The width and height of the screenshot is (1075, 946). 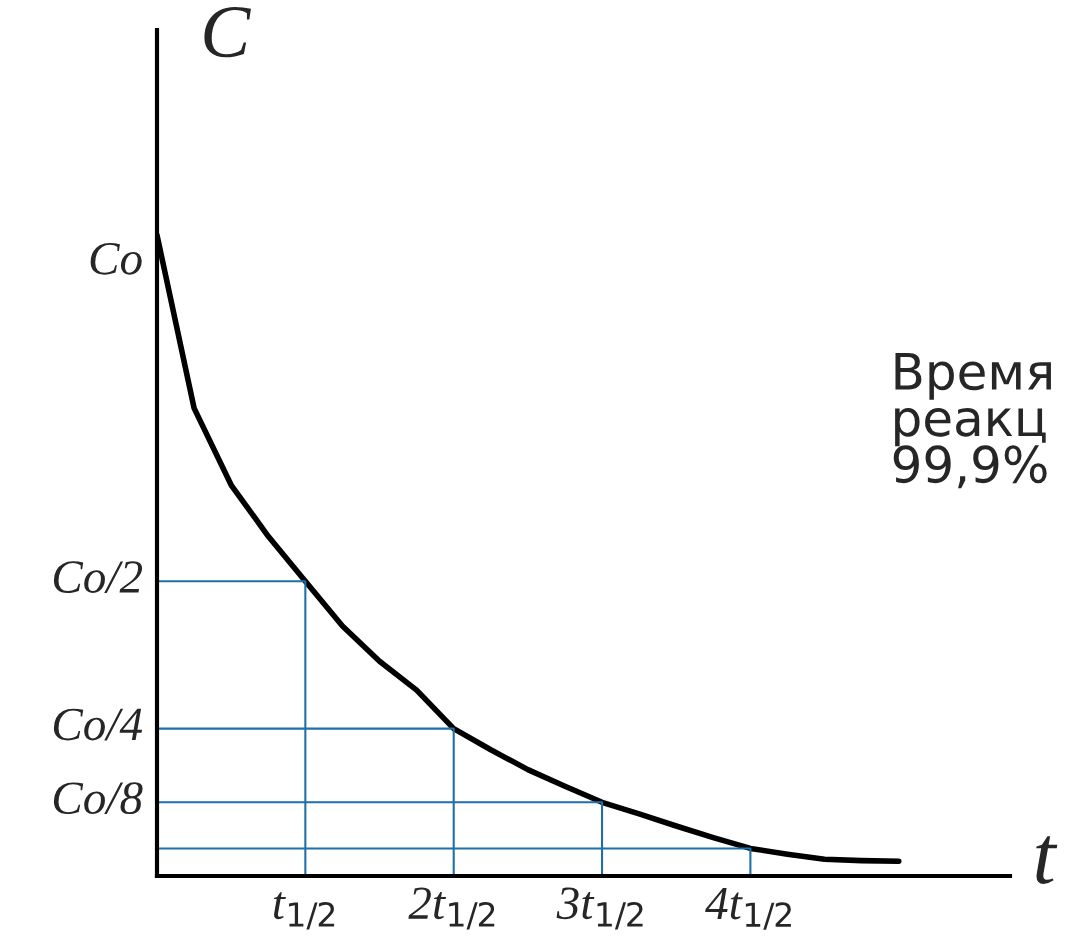 What do you see at coordinates (98, 798) in the screenshot?
I see `annotation: Co/8` at bounding box center [98, 798].